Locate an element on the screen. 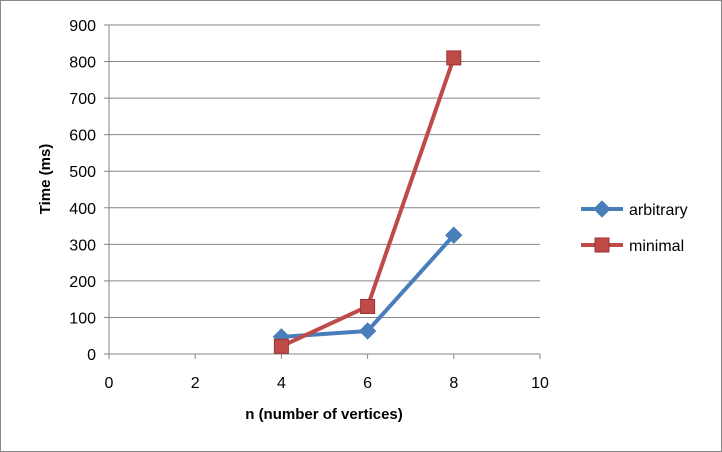  x-tick-label: 10 is located at coordinates (540, 383).